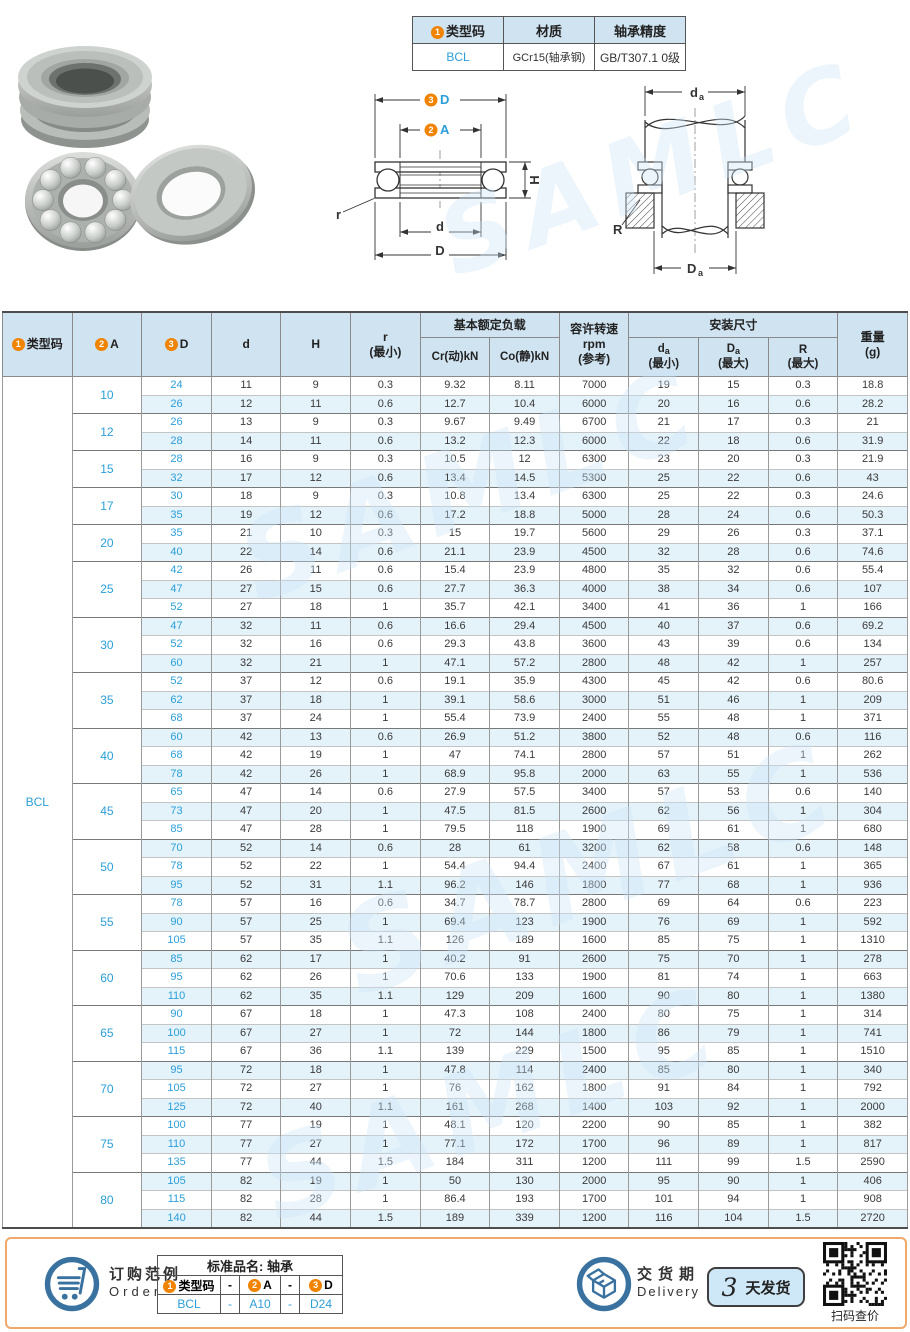 Image resolution: width=910 pixels, height=1332 pixels. Describe the element at coordinates (176, 792) in the screenshot. I see `d-value-cell: 65` at that location.